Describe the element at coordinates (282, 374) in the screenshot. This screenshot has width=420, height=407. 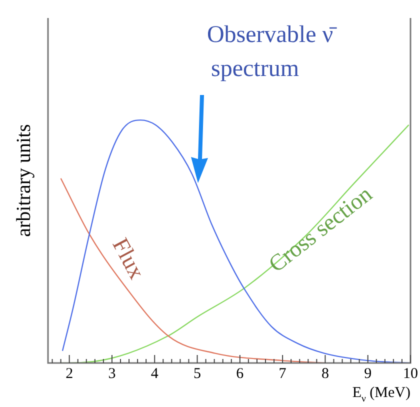
I see `x-tick-label: 7` at that location.